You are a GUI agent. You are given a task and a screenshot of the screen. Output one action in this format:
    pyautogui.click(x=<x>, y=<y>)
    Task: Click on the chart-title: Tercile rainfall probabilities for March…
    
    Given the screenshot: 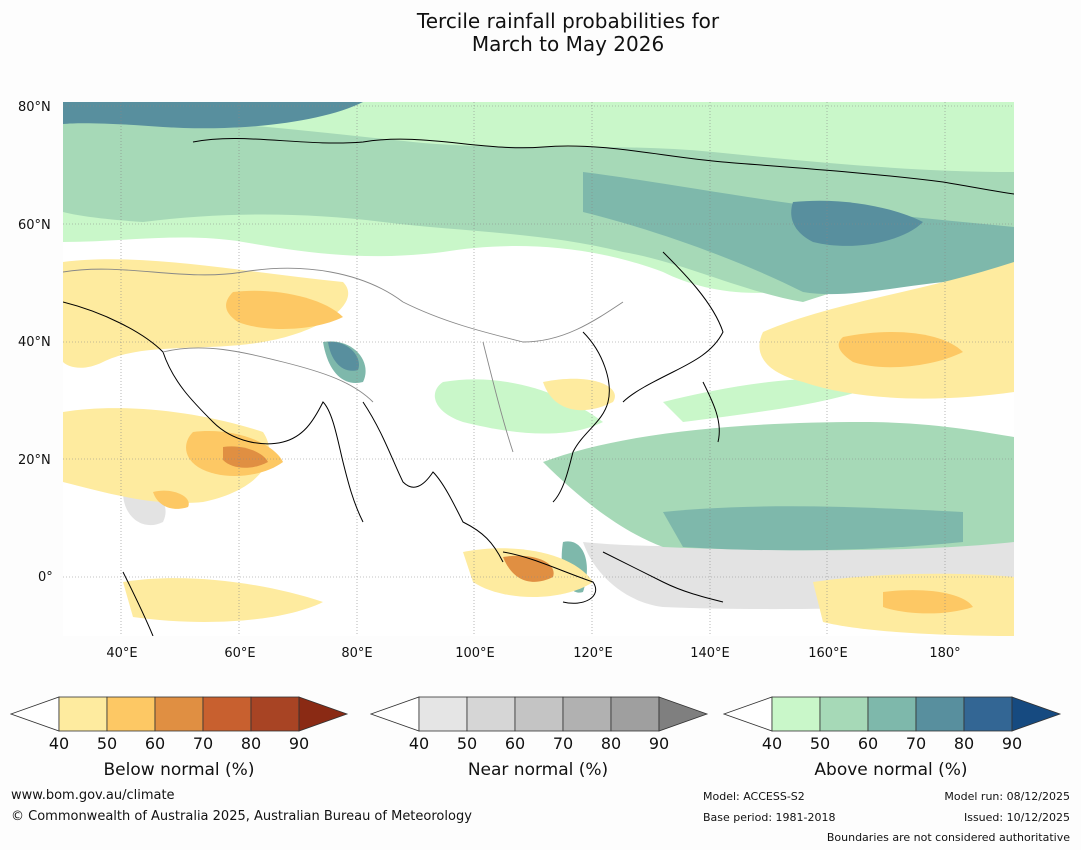 What is the action you would take?
    pyautogui.click(x=540, y=33)
    